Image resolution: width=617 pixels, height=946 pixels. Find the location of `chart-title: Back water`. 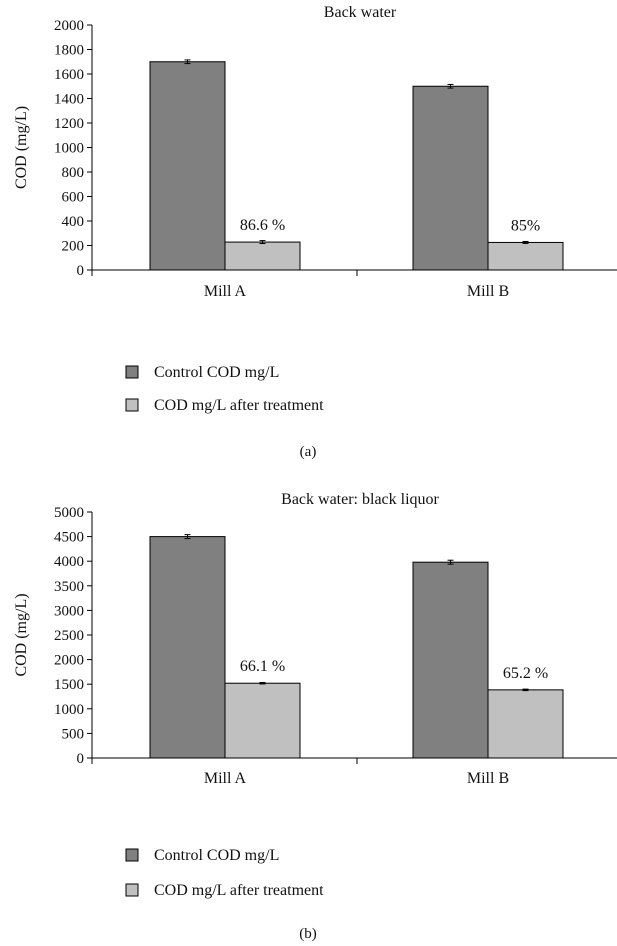

chart-title: Back water is located at coordinates (360, 12).